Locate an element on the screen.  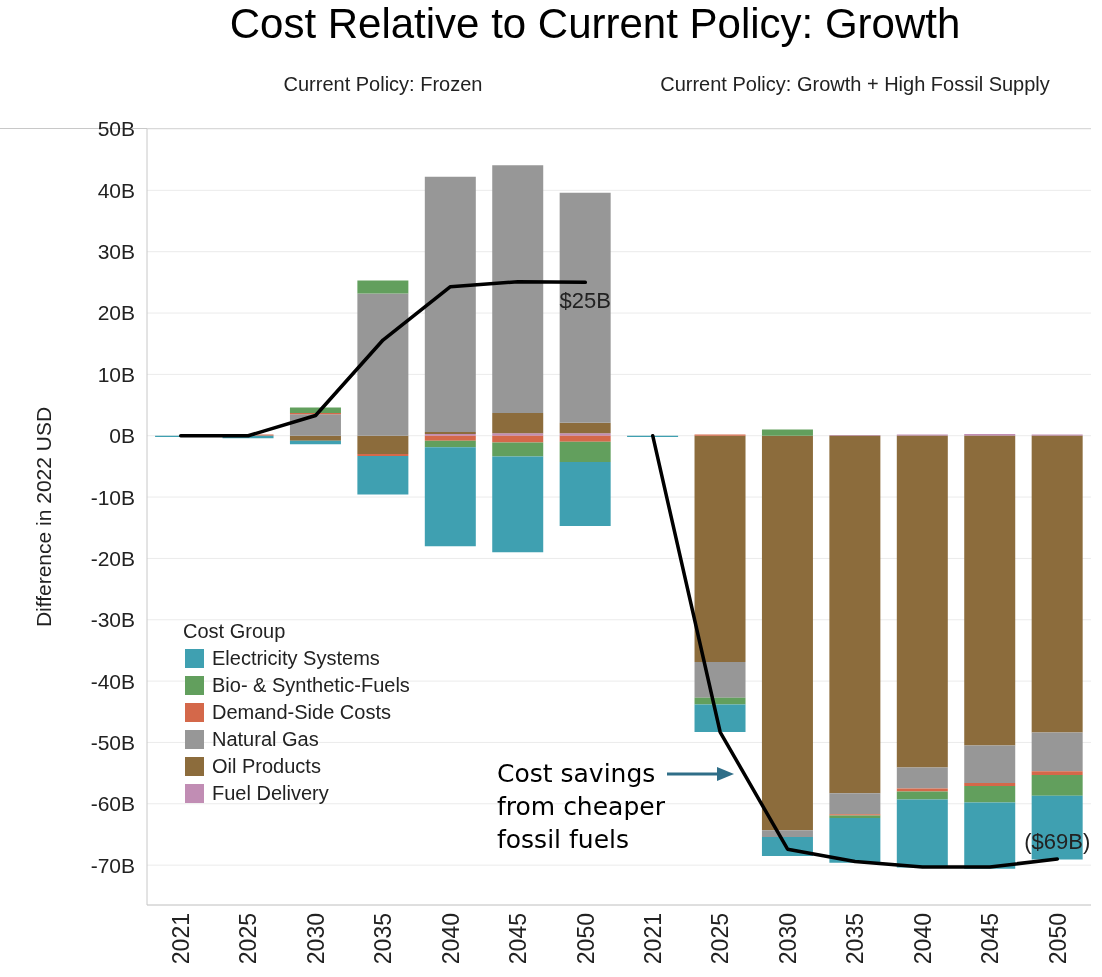
chart-subtitle: Current Policy: Frozen is located at coordinates (383, 83).